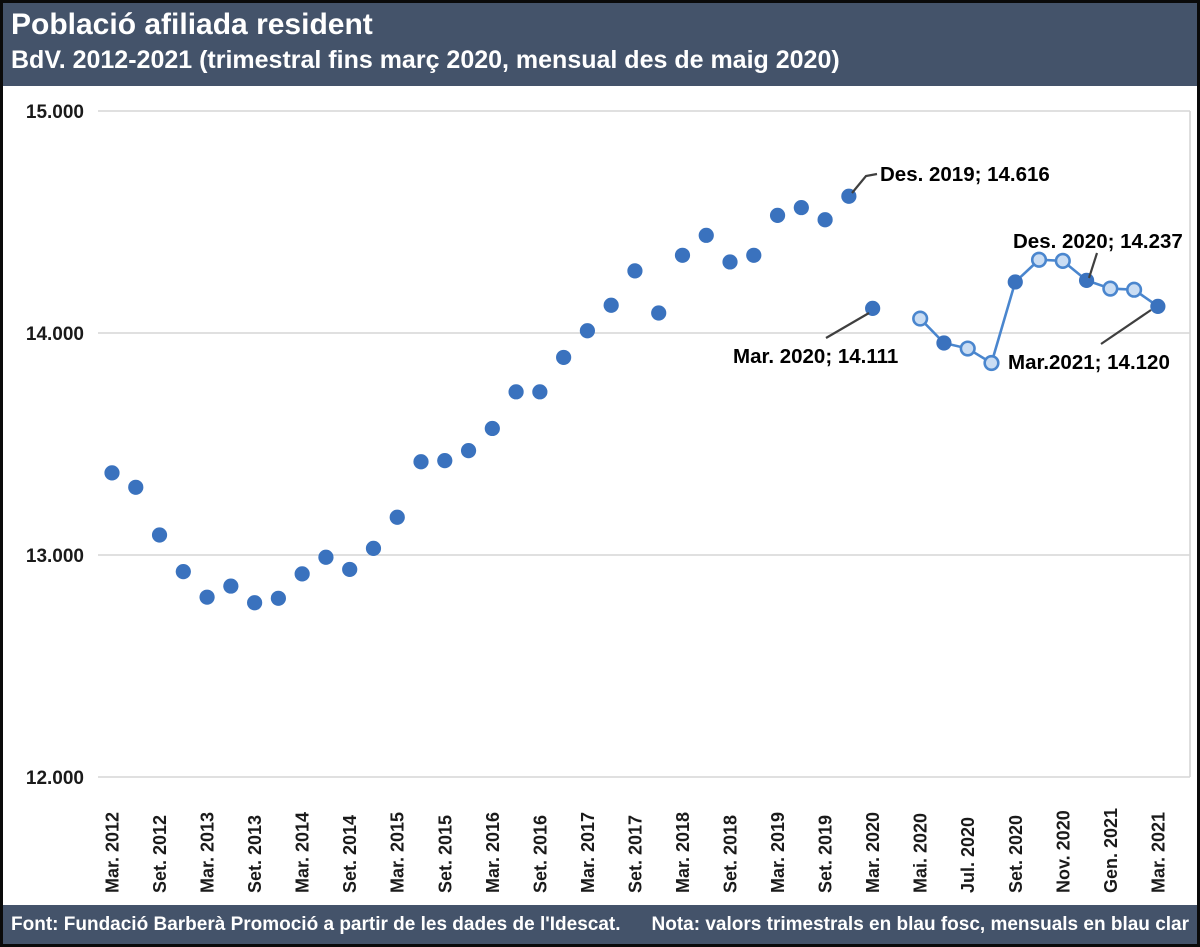 The image size is (1200, 947). What do you see at coordinates (1098, 241) in the screenshot?
I see `annotation-label: Des. 2020; 14.237` at bounding box center [1098, 241].